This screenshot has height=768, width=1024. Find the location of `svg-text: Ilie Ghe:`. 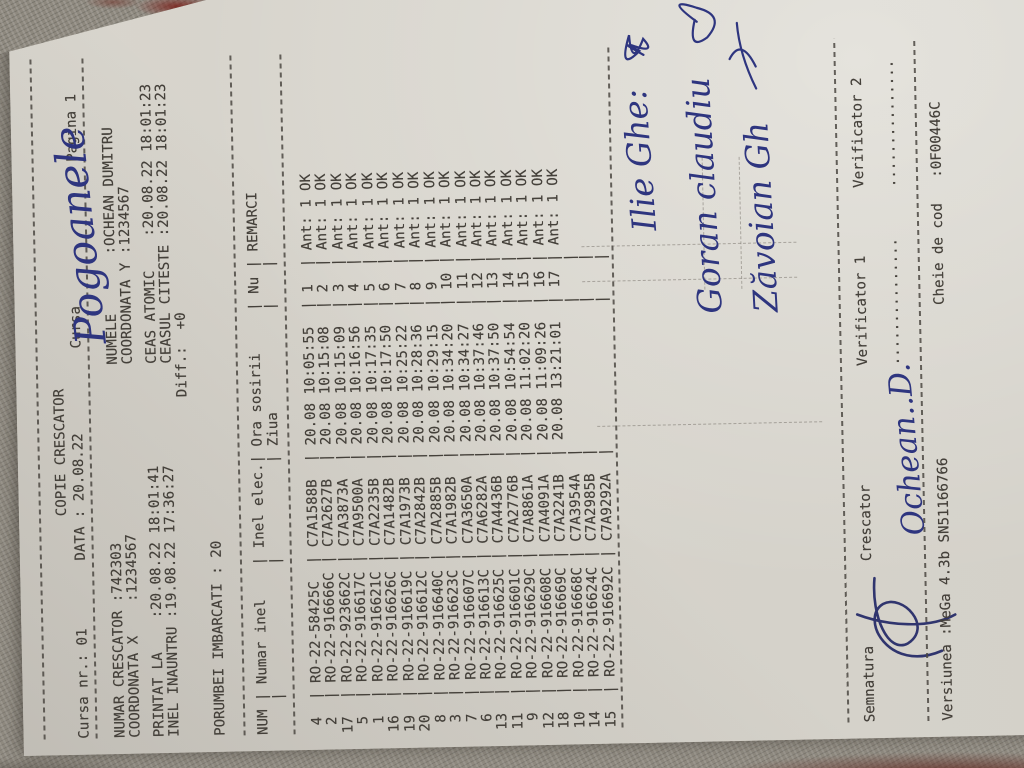

svg-text: Ilie Ghe: is located at coordinates (639, 161).